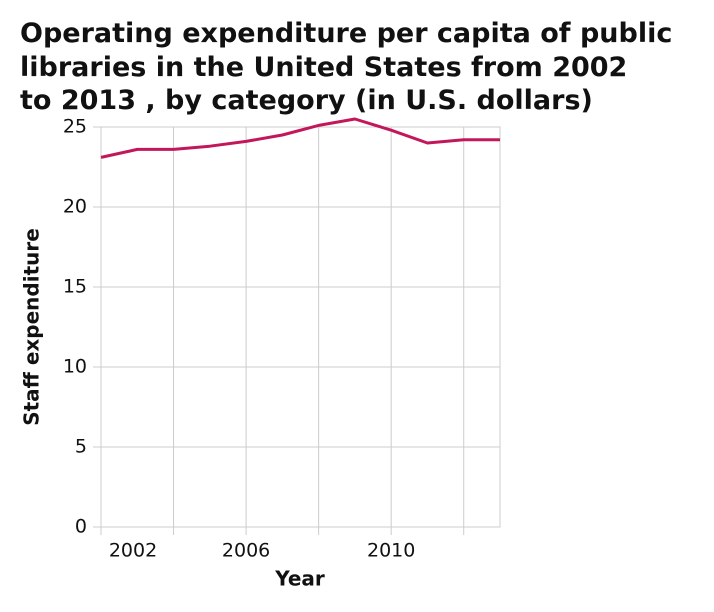 This screenshot has width=714, height=612. I want to click on x-tick-label: 2002, so click(133, 551).